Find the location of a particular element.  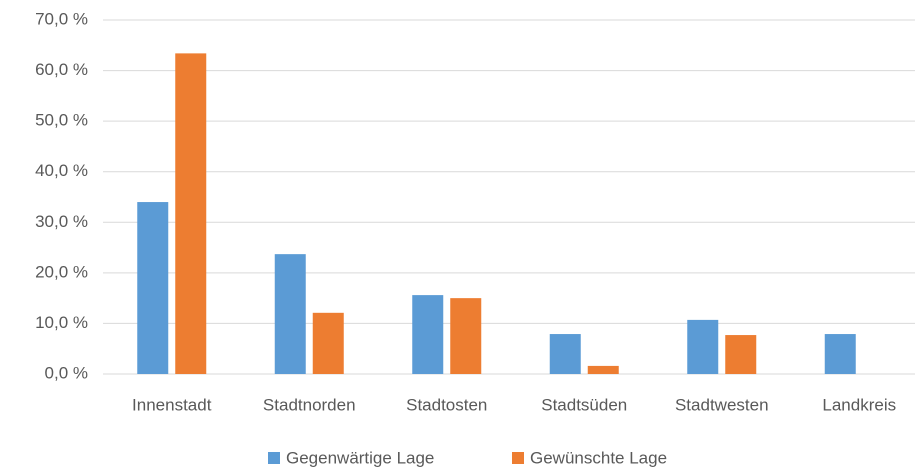

y-tick-label: 50,0 % is located at coordinates (61, 120).